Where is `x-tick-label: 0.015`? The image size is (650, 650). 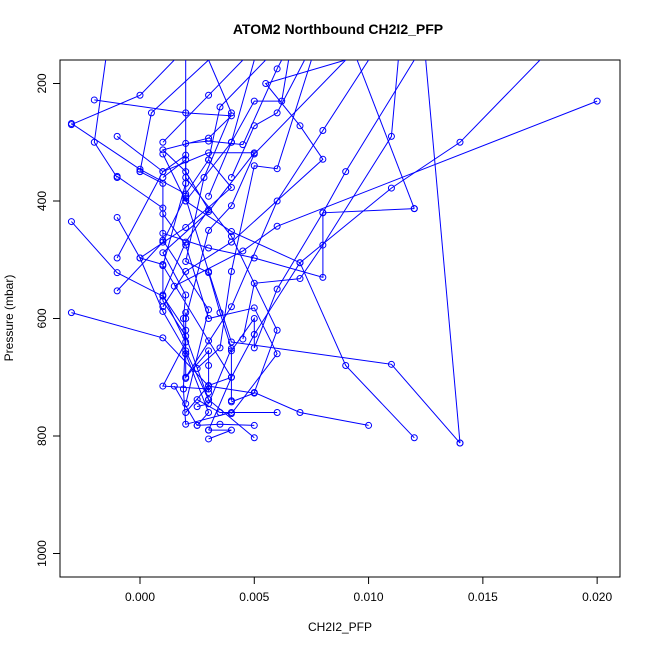 x-tick-label: 0.015 is located at coordinates (483, 597).